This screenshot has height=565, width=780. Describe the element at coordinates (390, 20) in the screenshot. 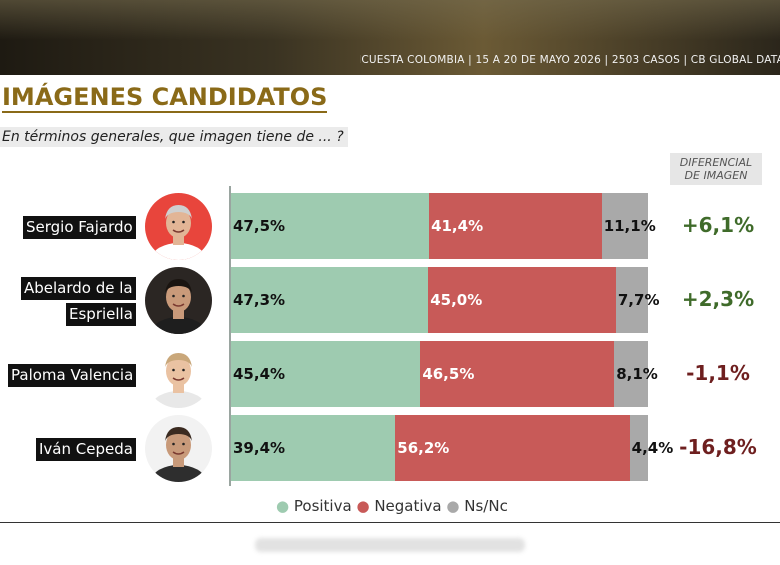

I see `header-glow` at that location.